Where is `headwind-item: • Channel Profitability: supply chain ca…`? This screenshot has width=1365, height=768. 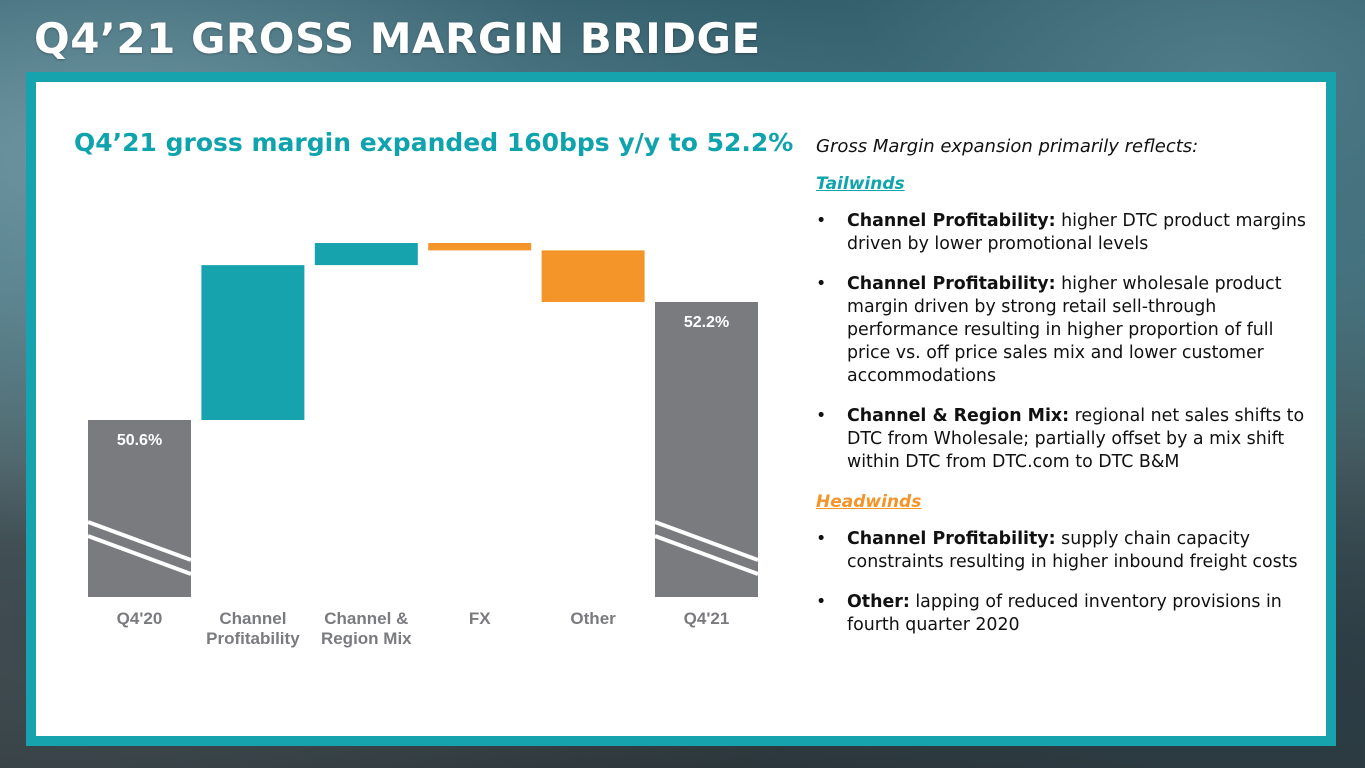
headwind-item: • Channel Profitability: supply chain ca… is located at coordinates (1068, 551).